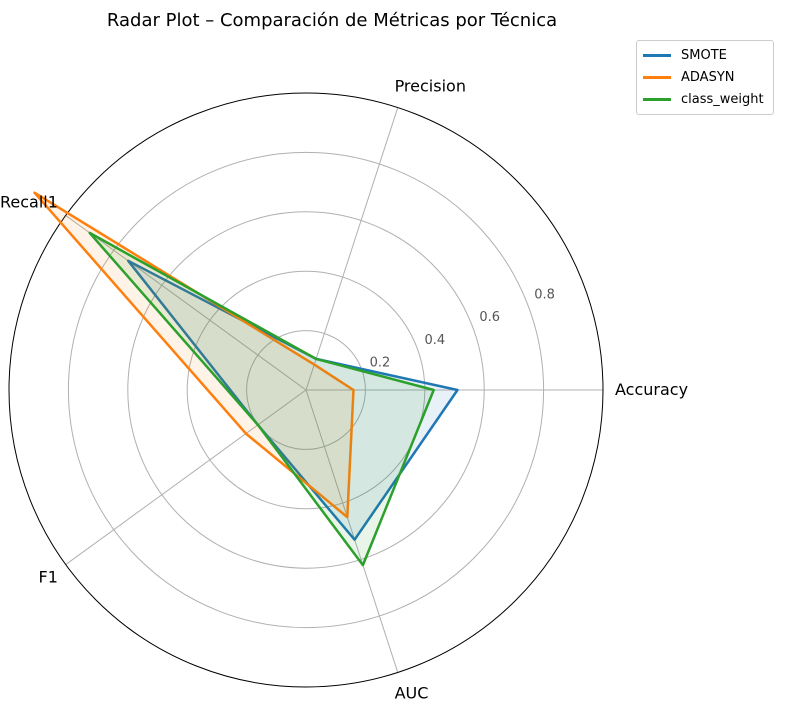  I want to click on legend-label-smote: SMOTE, so click(704, 55).